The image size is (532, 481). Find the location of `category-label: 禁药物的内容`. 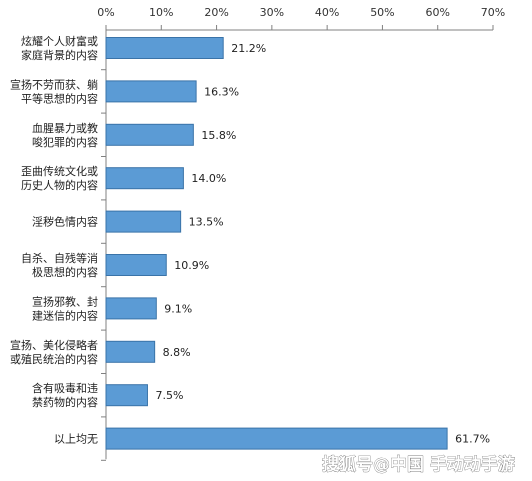

category-label: 禁药物的内容 is located at coordinates (65, 402).